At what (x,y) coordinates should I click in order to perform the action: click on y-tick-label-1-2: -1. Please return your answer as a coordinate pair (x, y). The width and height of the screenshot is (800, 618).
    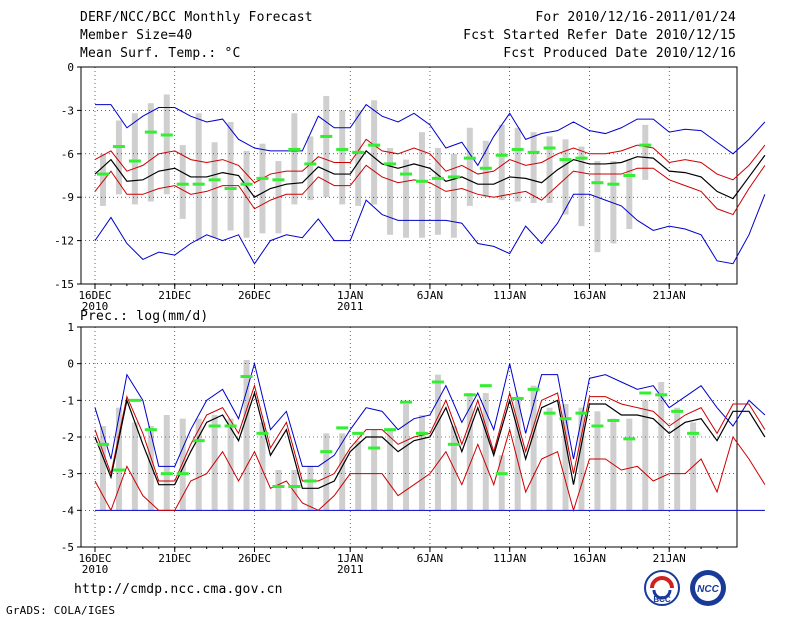
    Looking at the image, I should click on (67, 400).